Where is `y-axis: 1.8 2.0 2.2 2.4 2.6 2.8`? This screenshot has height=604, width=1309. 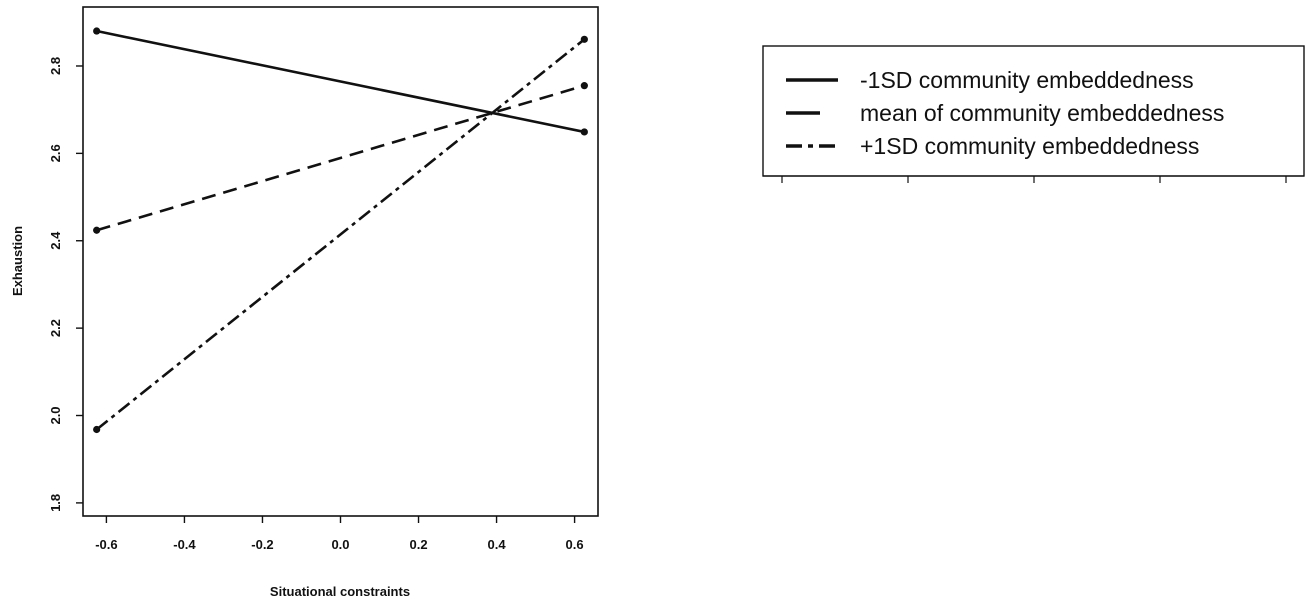
y-axis: 1.8 2.0 2.2 2.4 2.6 2.8 is located at coordinates (65, 284).